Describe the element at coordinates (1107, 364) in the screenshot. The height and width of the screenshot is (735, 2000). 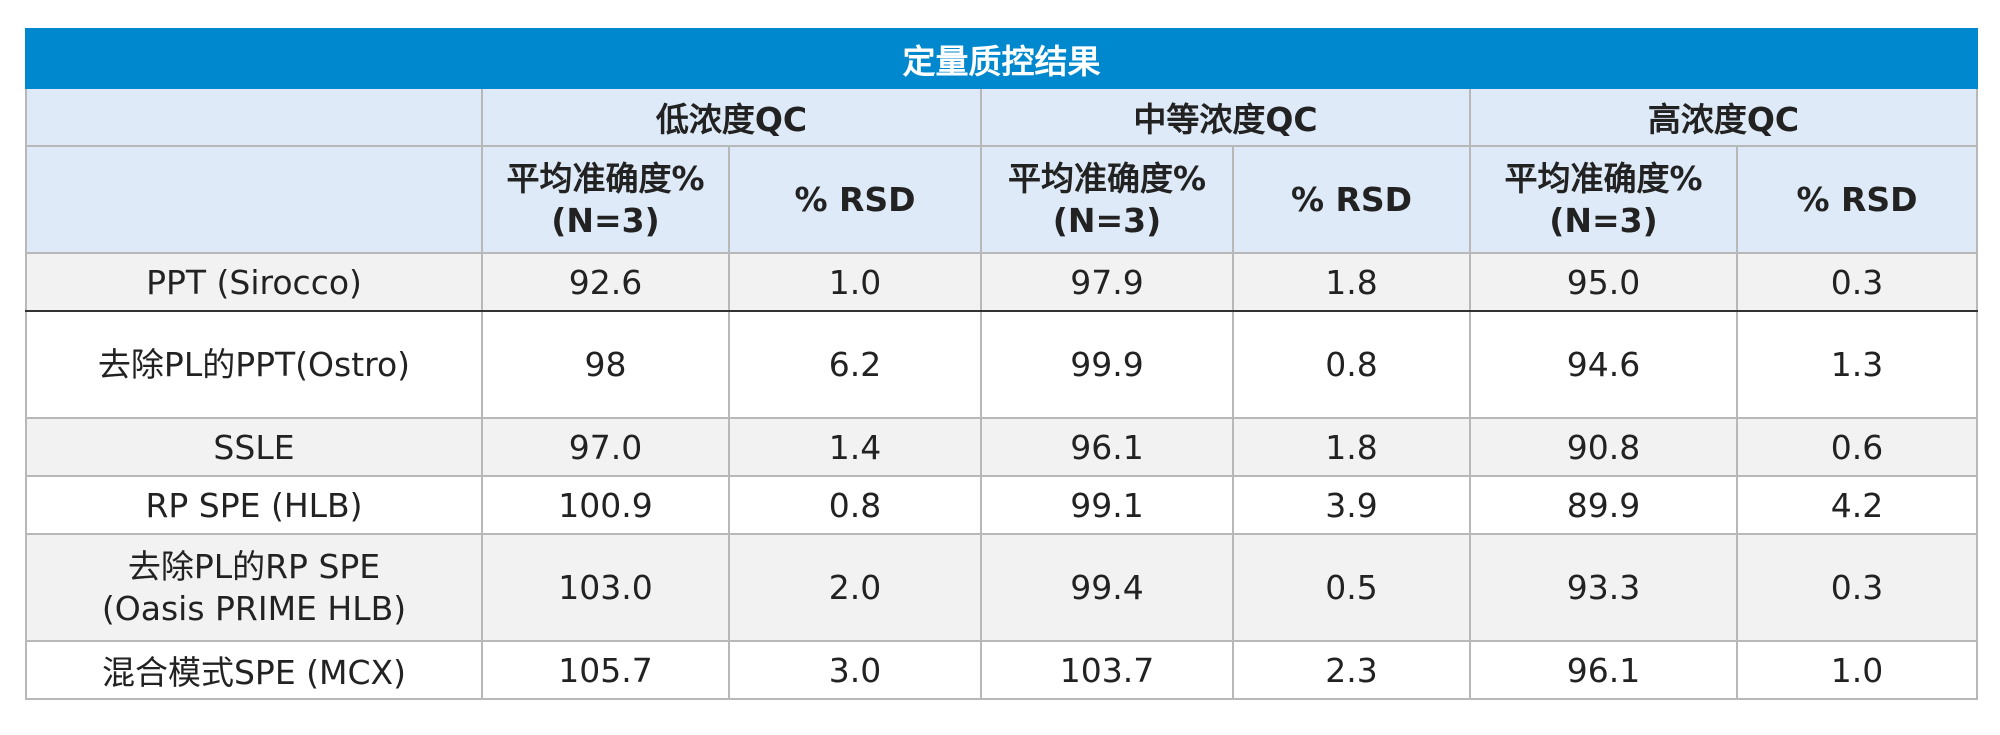
I see `table-cell: 99.9` at that location.